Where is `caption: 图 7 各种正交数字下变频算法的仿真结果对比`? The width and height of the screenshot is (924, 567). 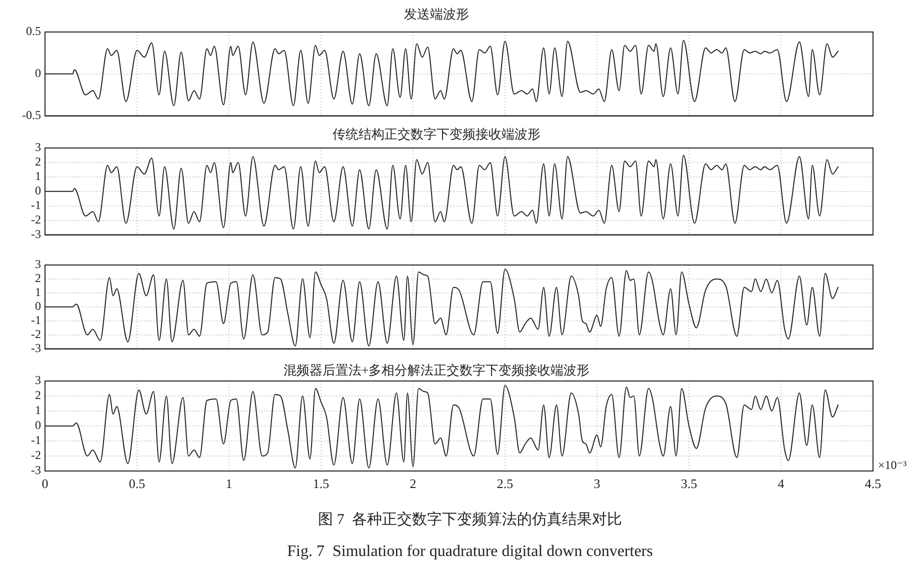
caption: 图 7 各种正交数字下变频算法的仿真结果对比 is located at coordinates (470, 520).